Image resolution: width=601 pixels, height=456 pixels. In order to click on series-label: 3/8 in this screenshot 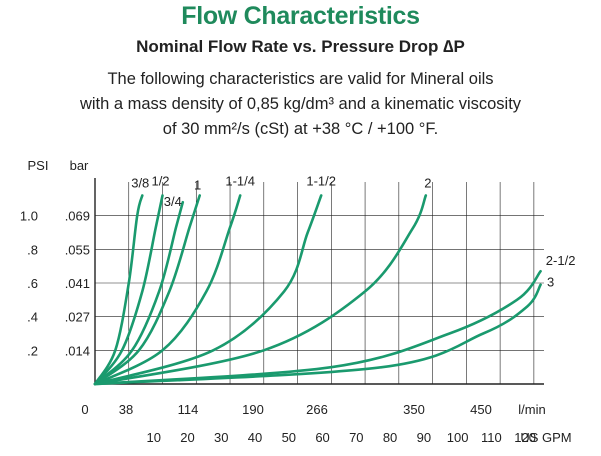, I will do `click(140, 182)`.